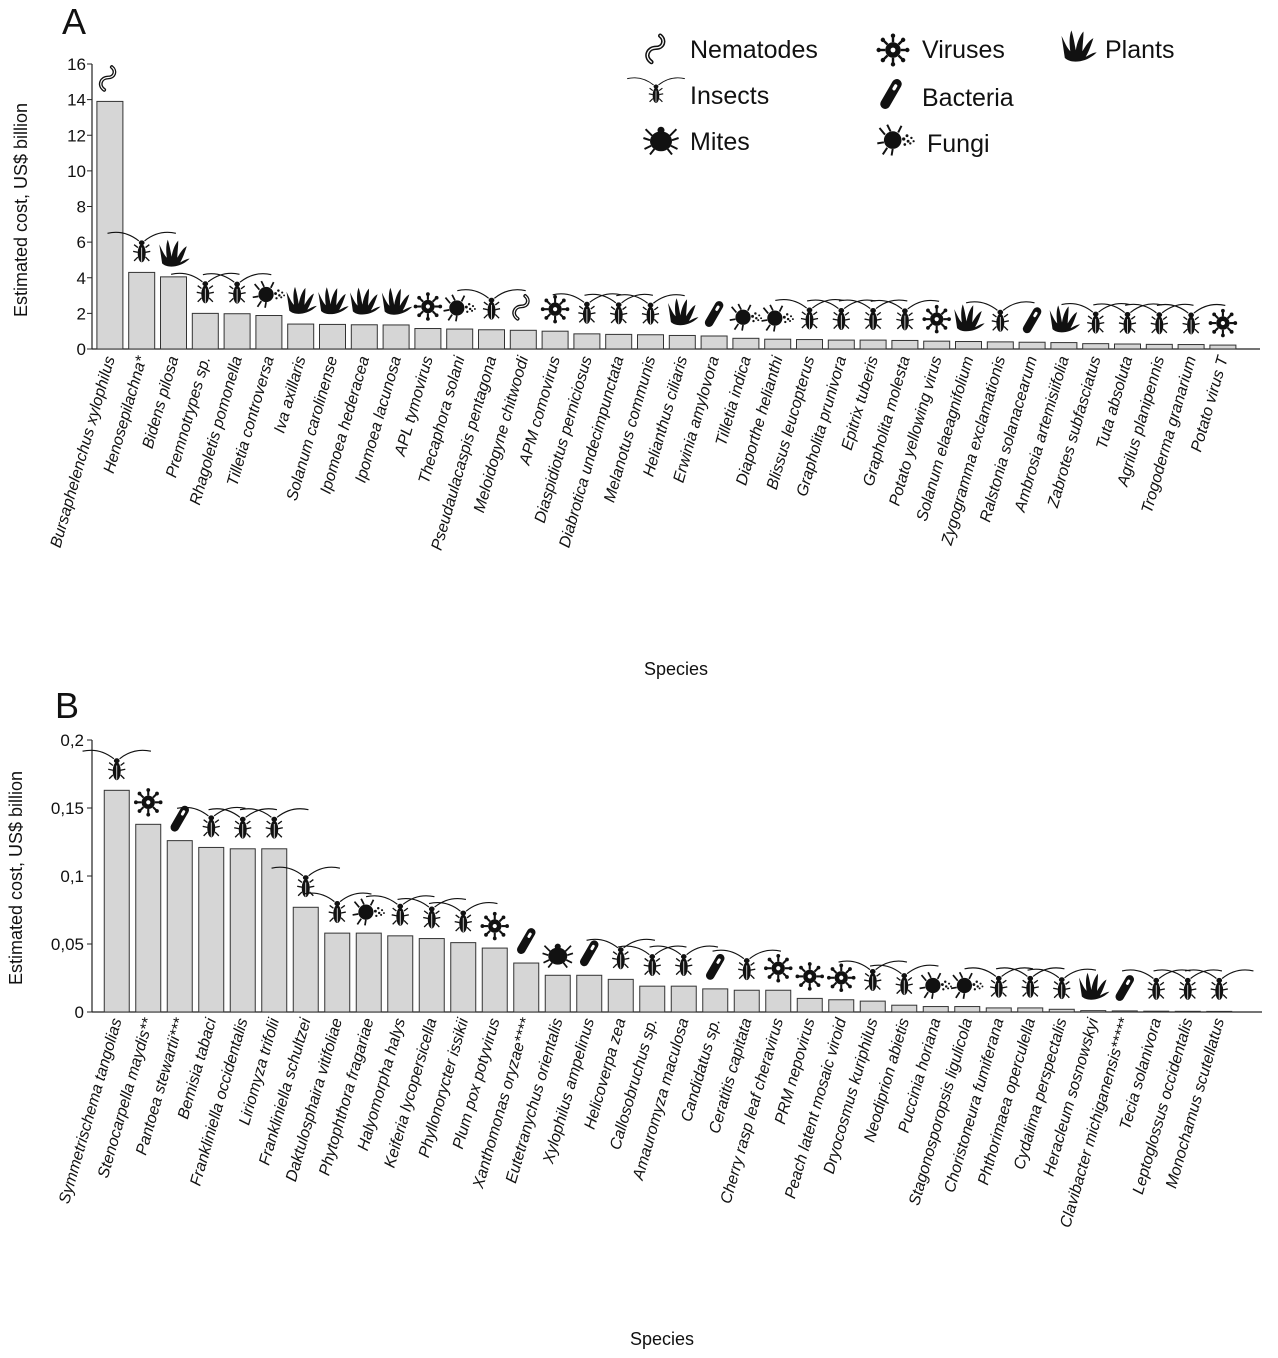 This screenshot has height=1358, width=1278. I want to click on legend-label-mite: Mites, so click(720, 142).